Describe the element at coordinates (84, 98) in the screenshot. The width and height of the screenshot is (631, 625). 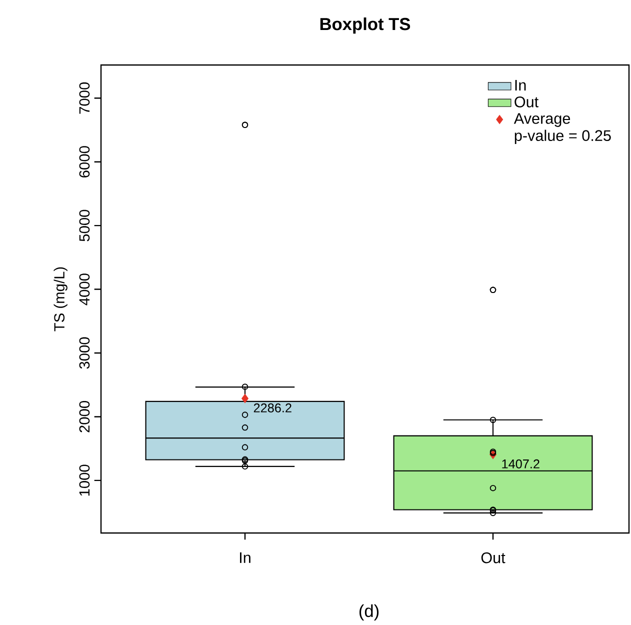
I see `y-tick-label: 7000` at that location.